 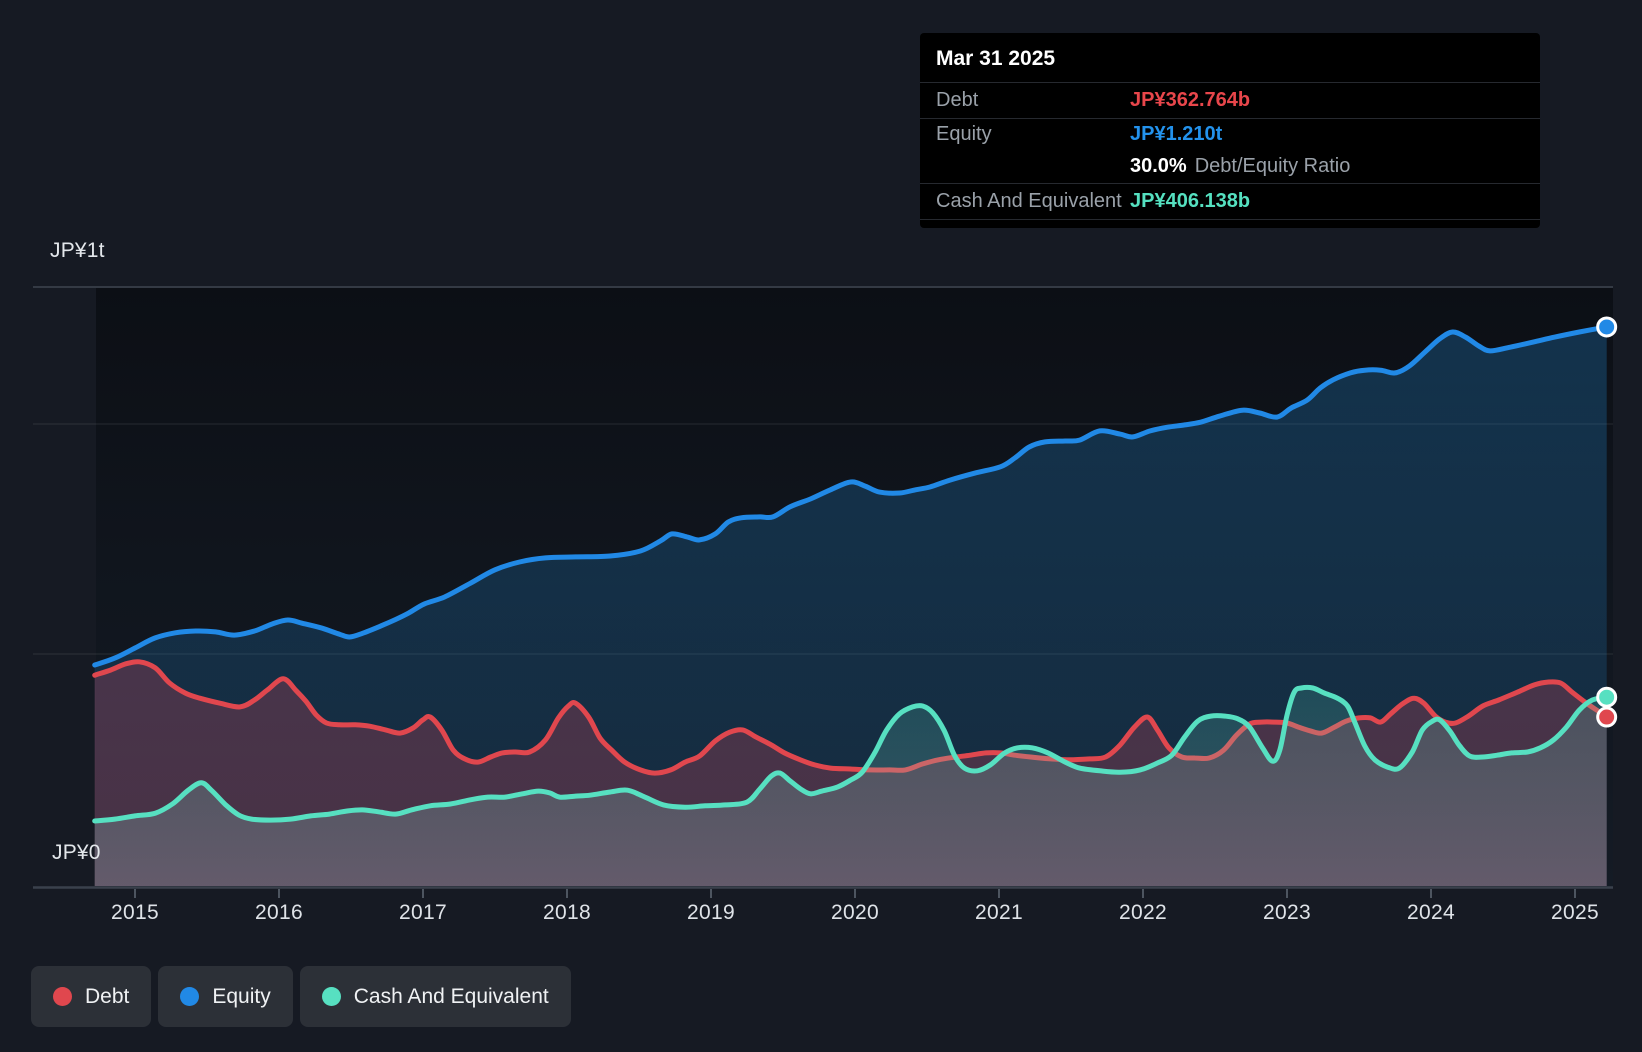 I want to click on x-axis-year-label: 2016, so click(x=279, y=912).